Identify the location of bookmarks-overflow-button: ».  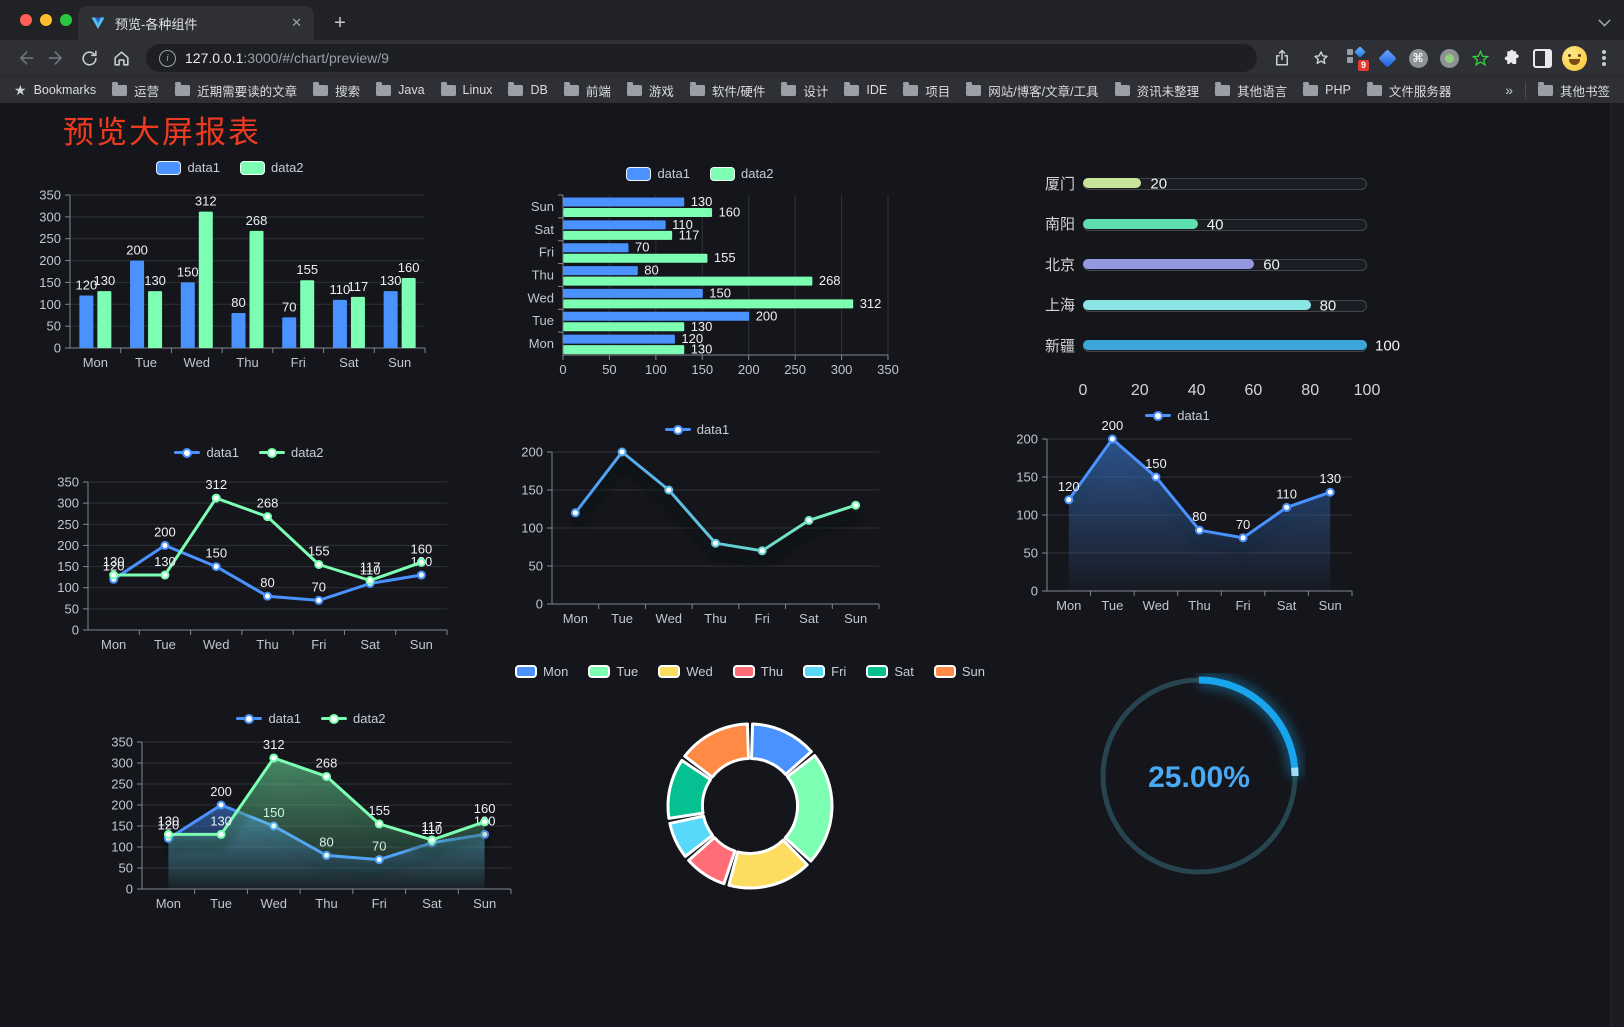
(1509, 90).